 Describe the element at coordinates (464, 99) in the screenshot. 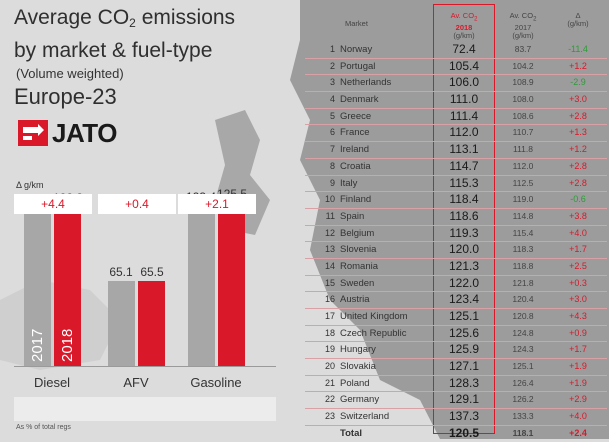

I see `co2-2018-cell: 111.0` at that location.